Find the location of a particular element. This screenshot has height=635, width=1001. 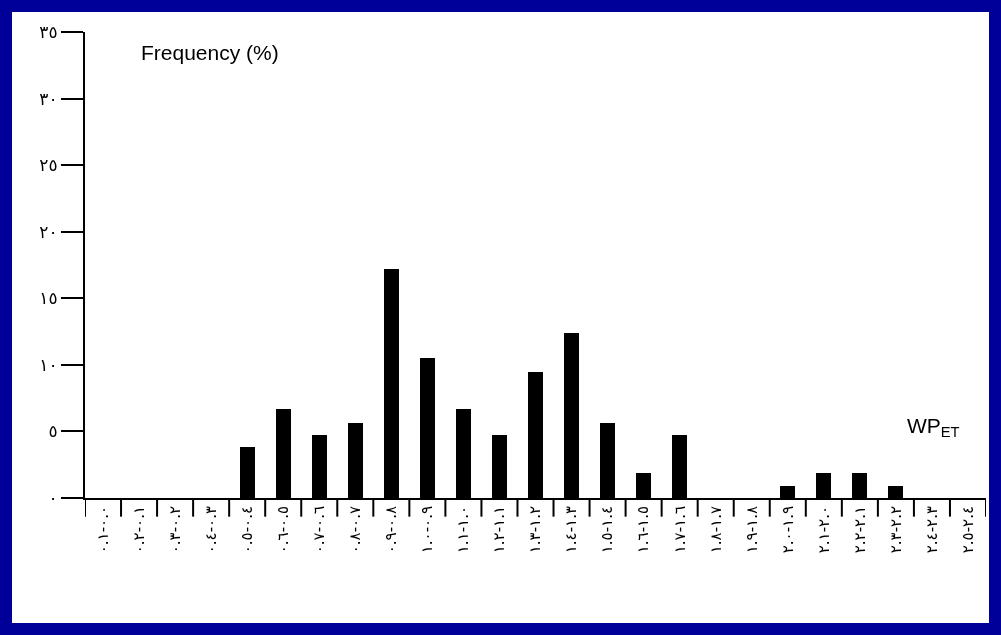

y-tick-label: ٥ is located at coordinates (53, 431).